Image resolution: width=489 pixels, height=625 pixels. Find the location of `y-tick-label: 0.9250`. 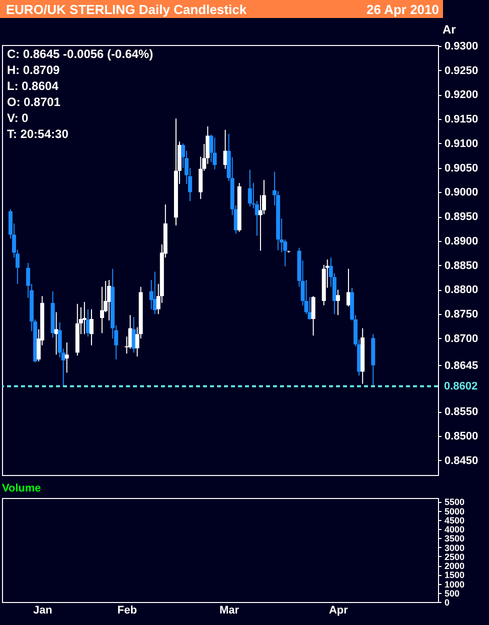

y-tick-label: 0.9250 is located at coordinates (461, 70).